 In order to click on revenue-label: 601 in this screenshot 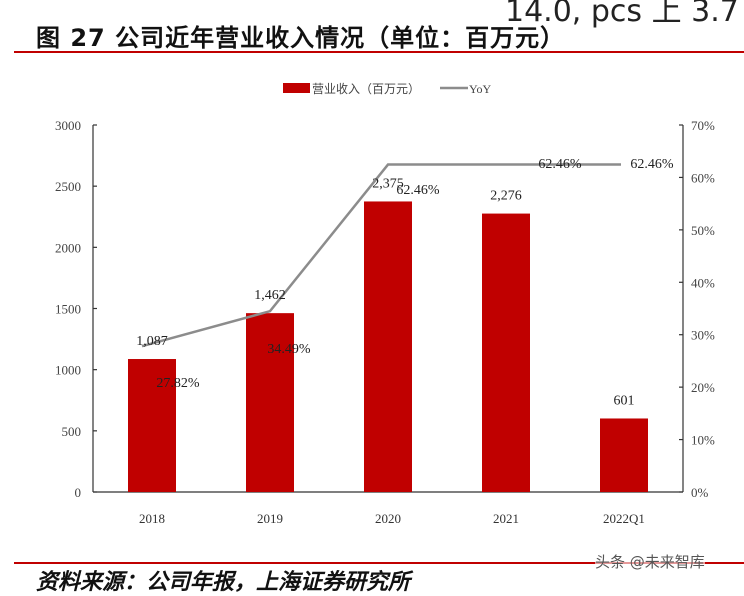, I will do `click(624, 400)`.